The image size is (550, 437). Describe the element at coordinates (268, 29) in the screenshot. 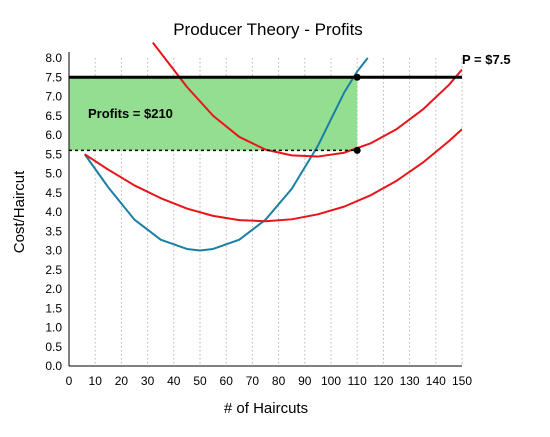

I see `chart-title: Producer Theory - Profits` at that location.